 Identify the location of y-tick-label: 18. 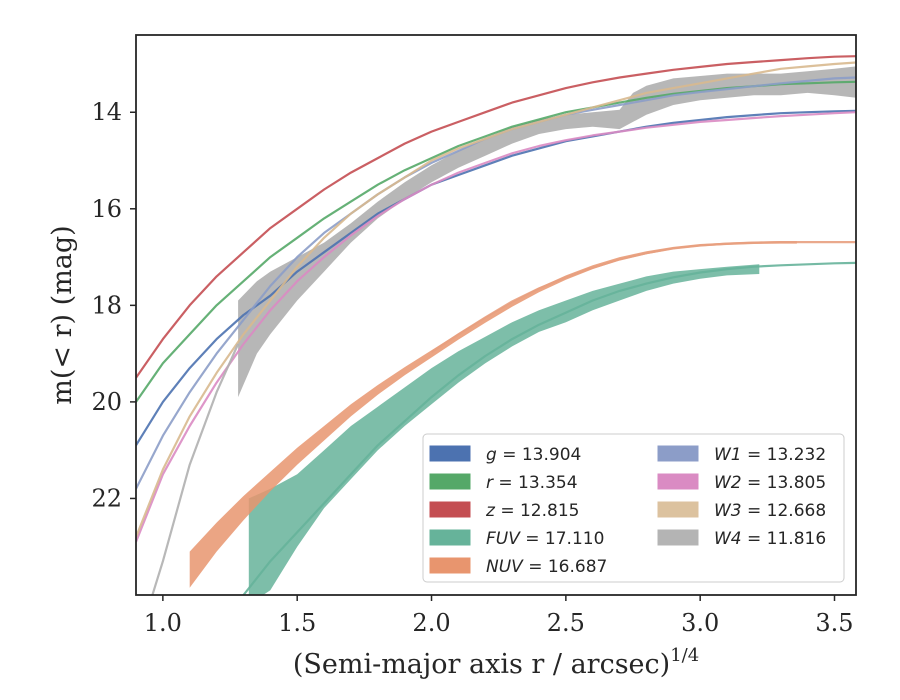
(106, 305).